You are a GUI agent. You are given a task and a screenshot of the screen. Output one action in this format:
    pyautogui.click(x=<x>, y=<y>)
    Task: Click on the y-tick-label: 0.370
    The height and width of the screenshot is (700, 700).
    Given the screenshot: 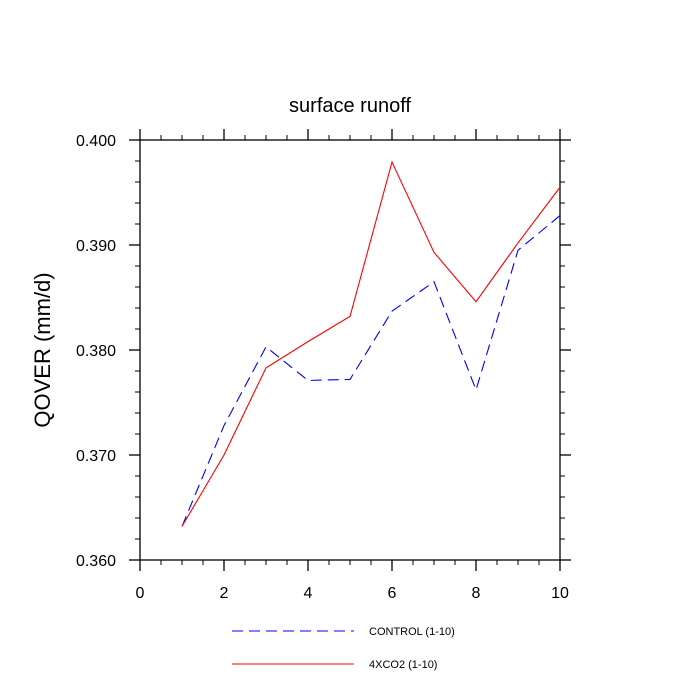 What is the action you would take?
    pyautogui.click(x=96, y=456)
    